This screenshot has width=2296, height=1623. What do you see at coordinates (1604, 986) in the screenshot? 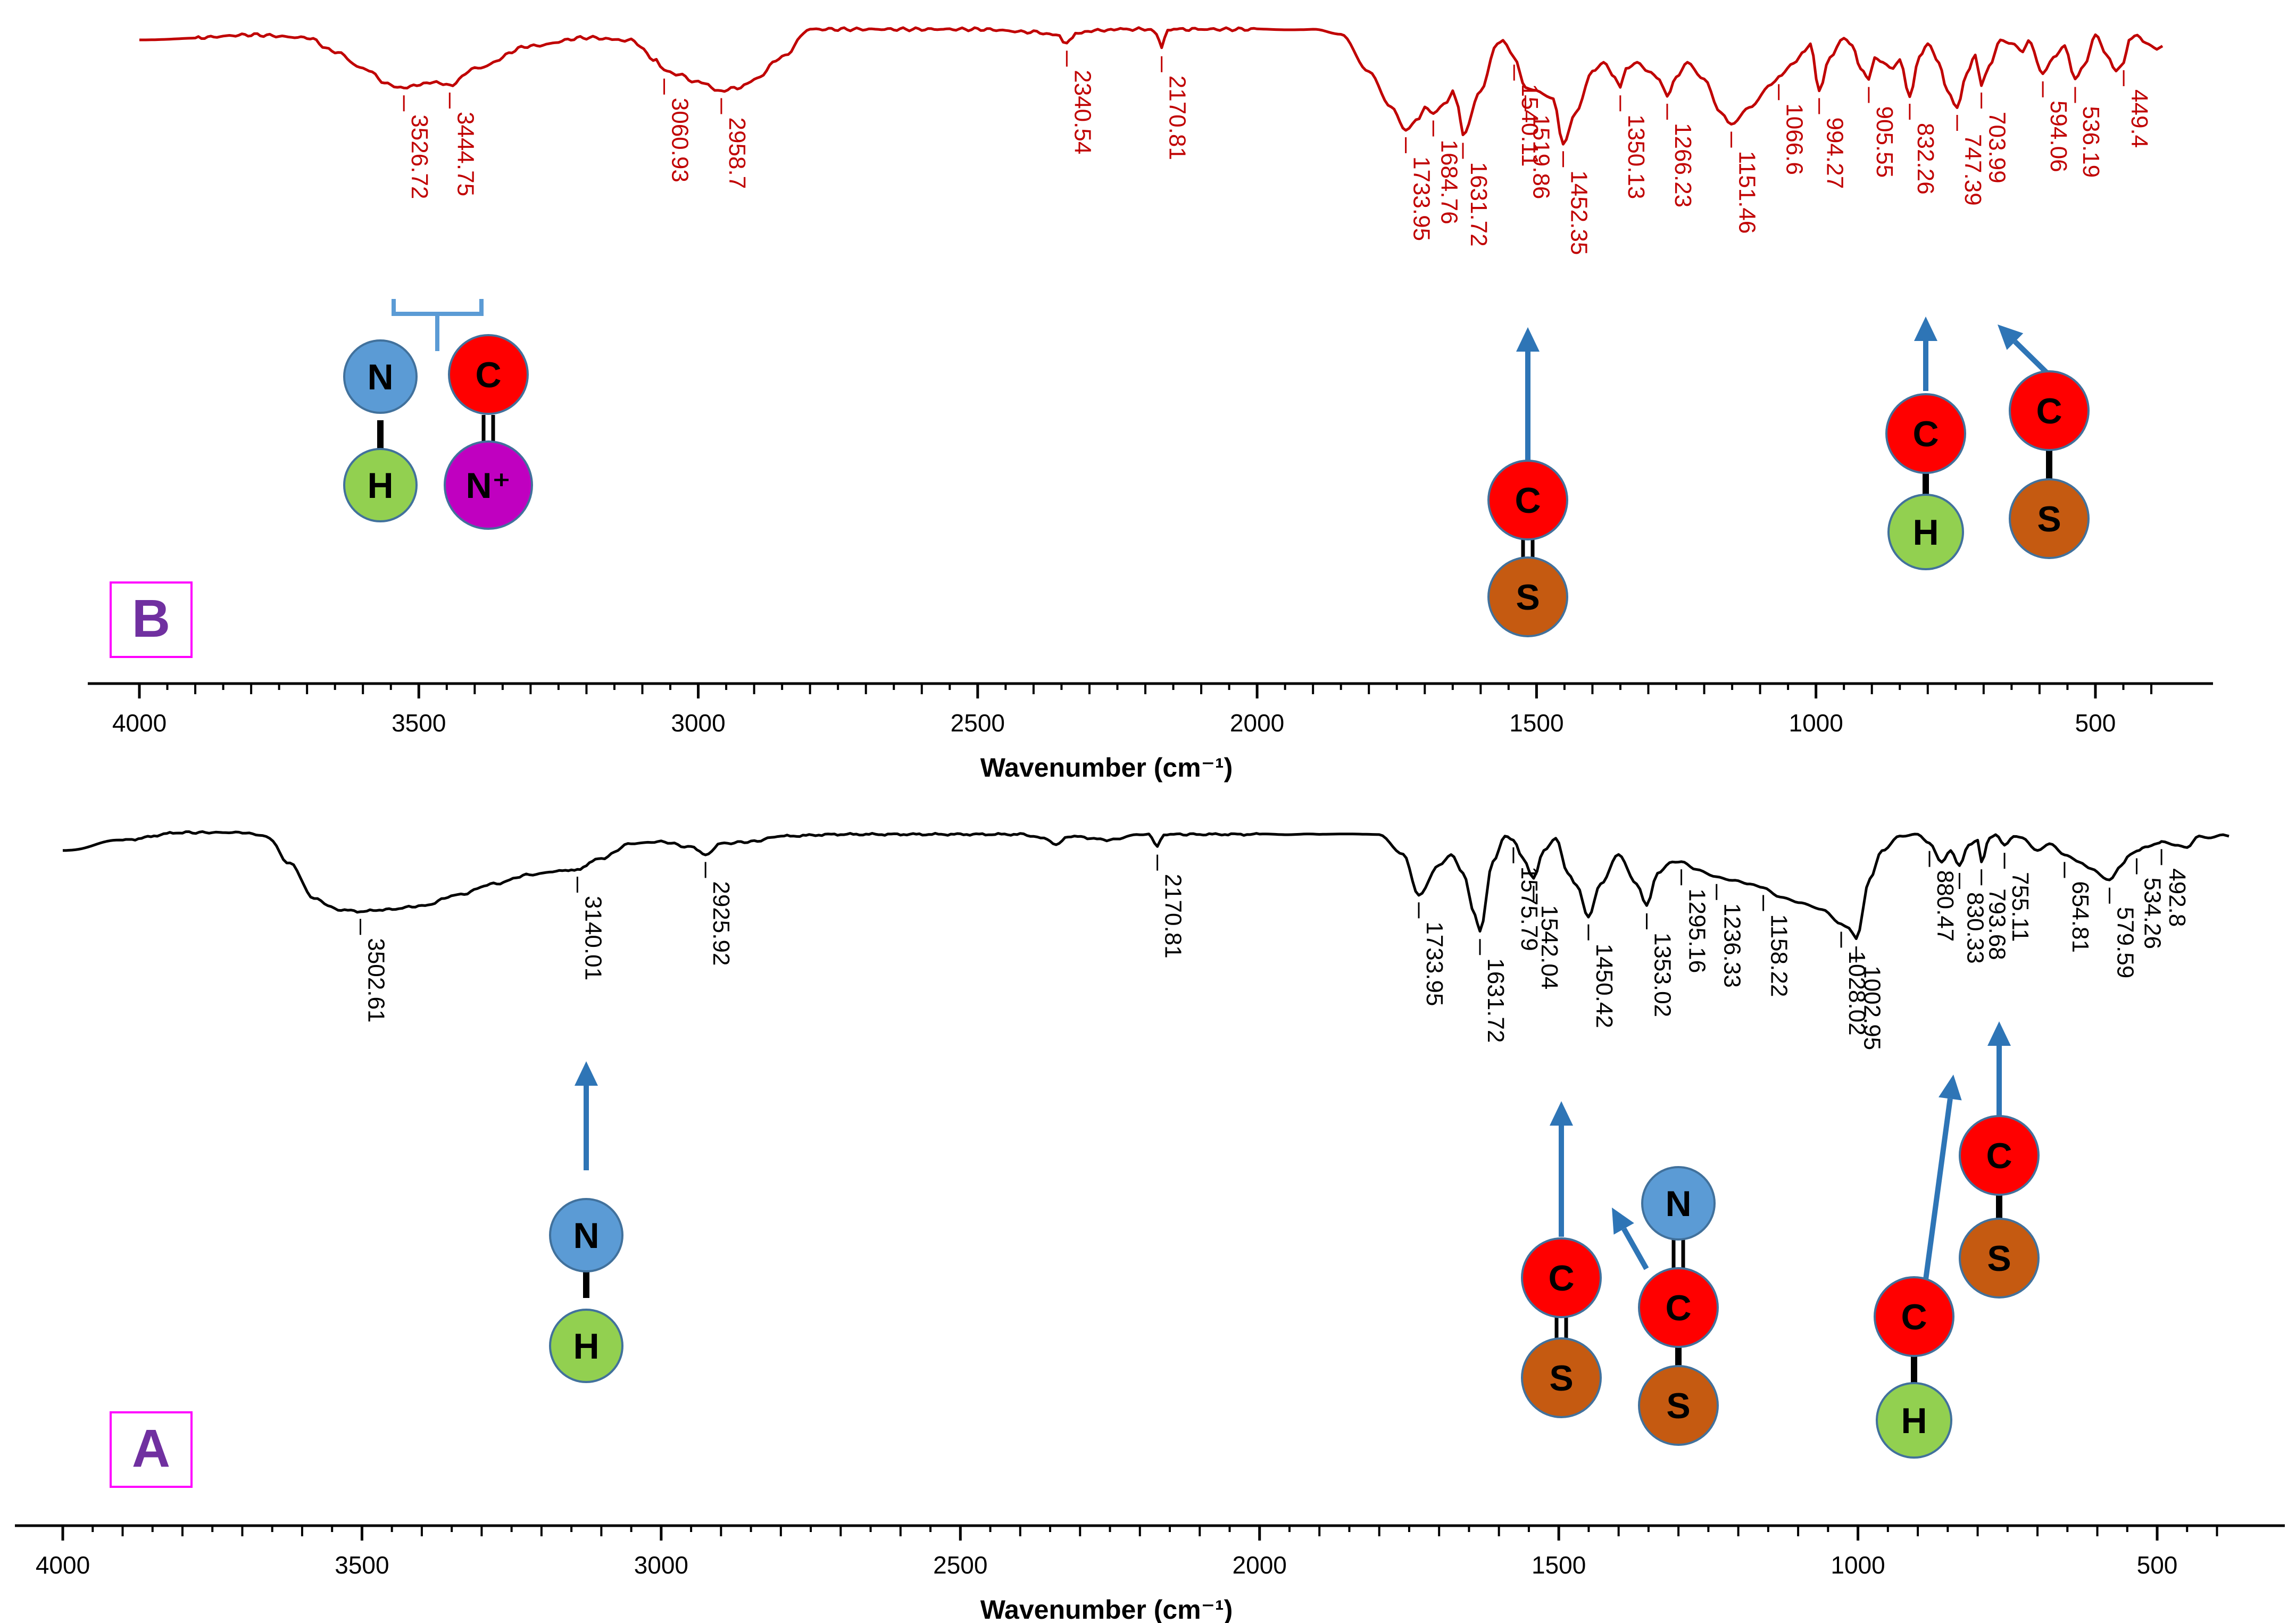
I see `peak-value: 1450.42` at bounding box center [1604, 986].